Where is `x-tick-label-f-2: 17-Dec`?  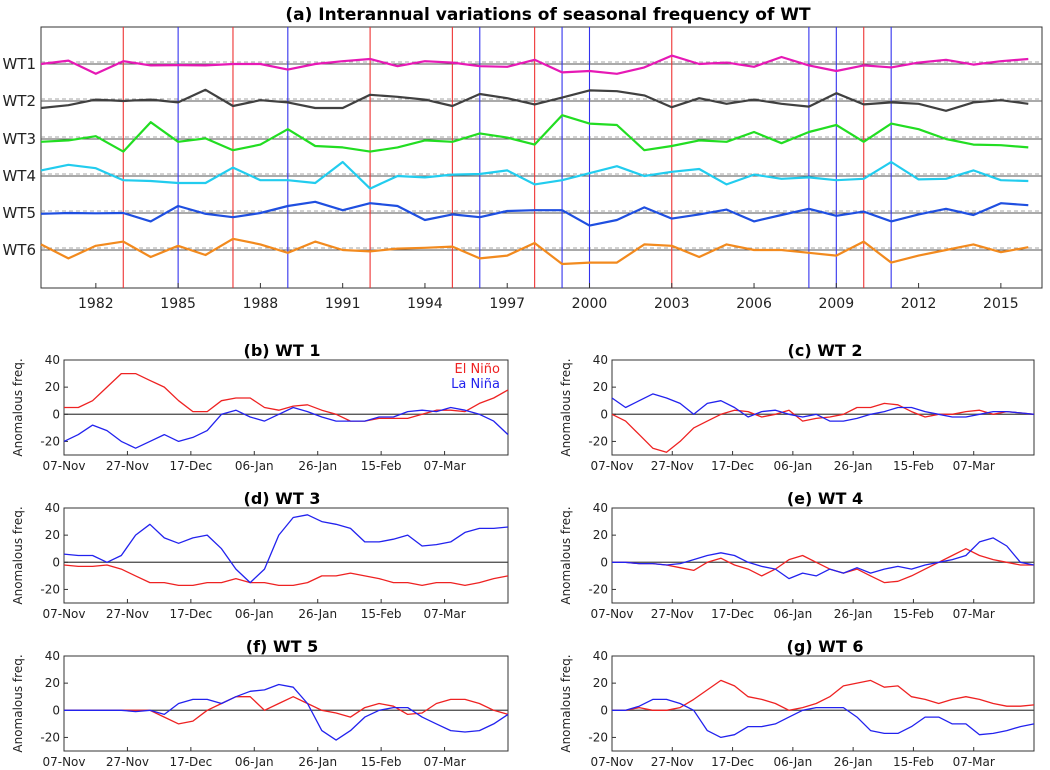
x-tick-label-f-2: 17-Dec is located at coordinates (190, 762).